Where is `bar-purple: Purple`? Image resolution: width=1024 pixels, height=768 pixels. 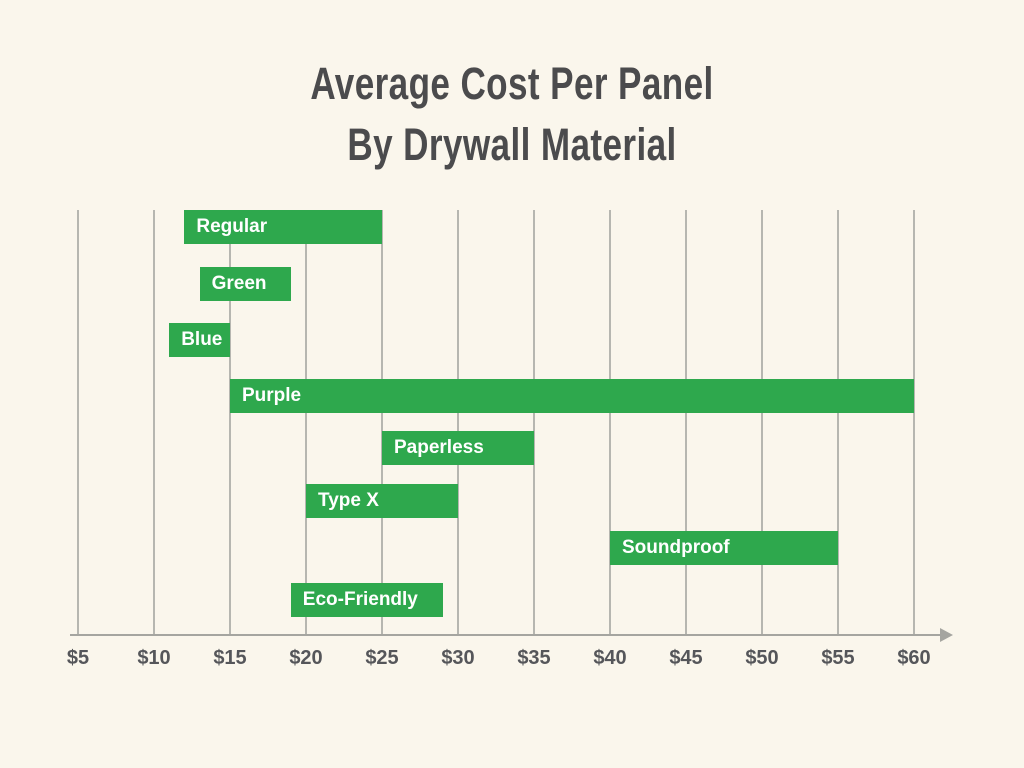 bar-purple: Purple is located at coordinates (572, 396).